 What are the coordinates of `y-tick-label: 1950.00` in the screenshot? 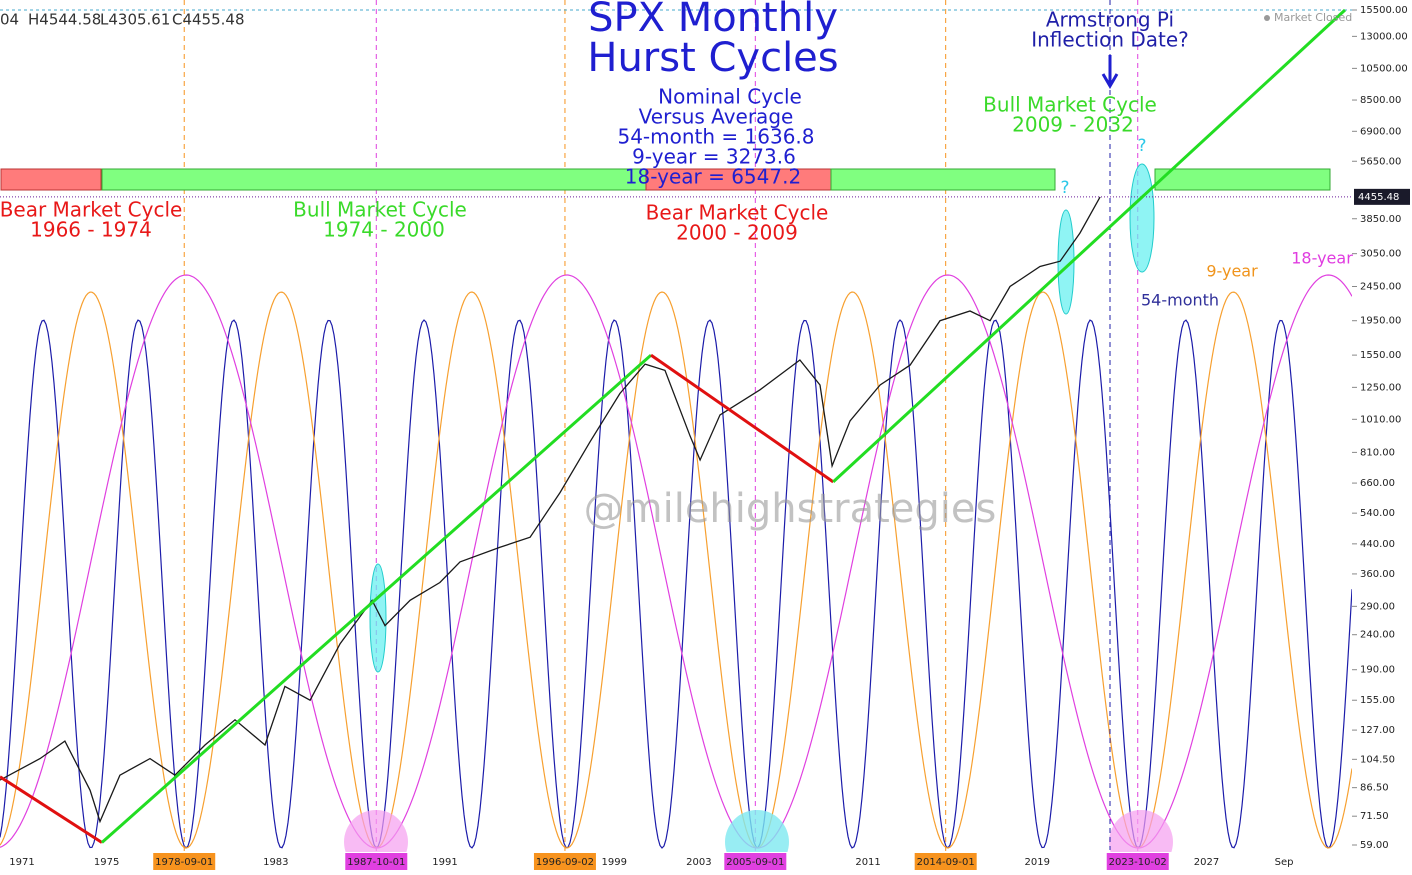 It's located at (1380, 321).